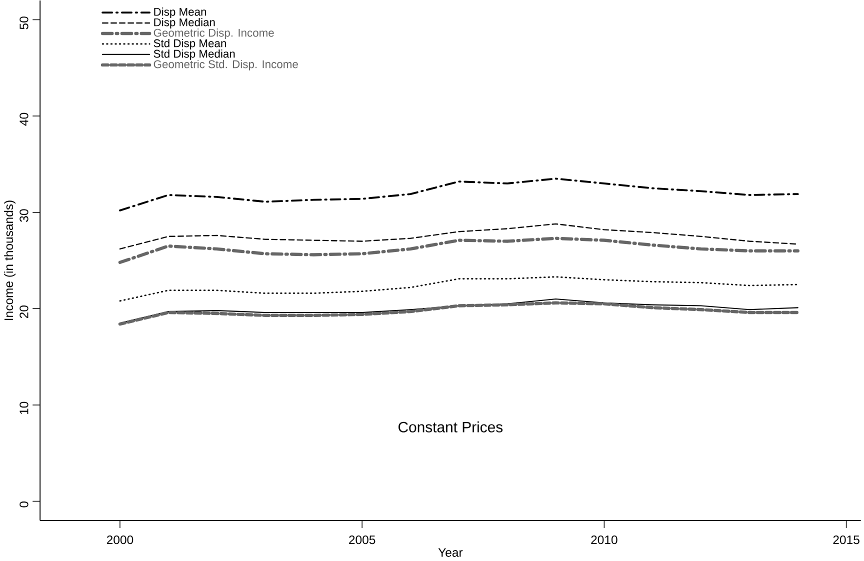 This screenshot has height=561, width=864. I want to click on y-tick-label: 20, so click(24, 312).